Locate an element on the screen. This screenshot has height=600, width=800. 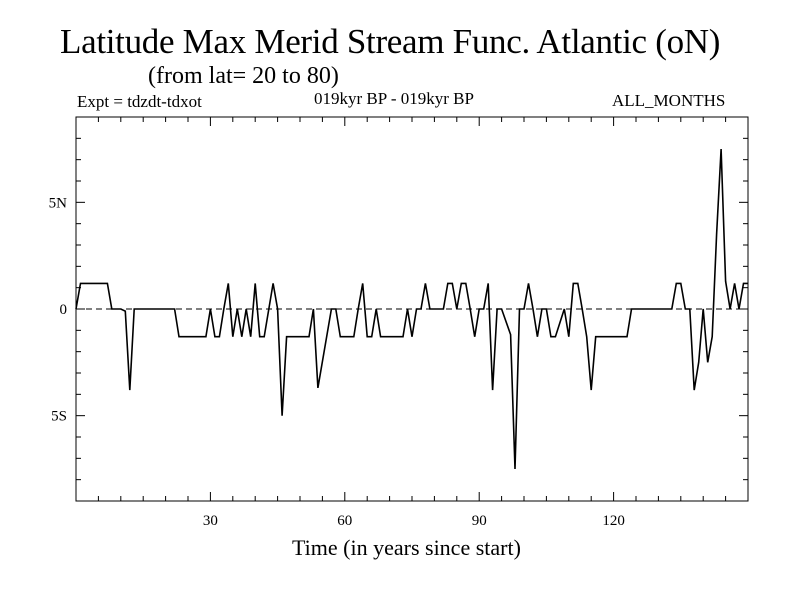
x-tick-label: 120 is located at coordinates (613, 521).